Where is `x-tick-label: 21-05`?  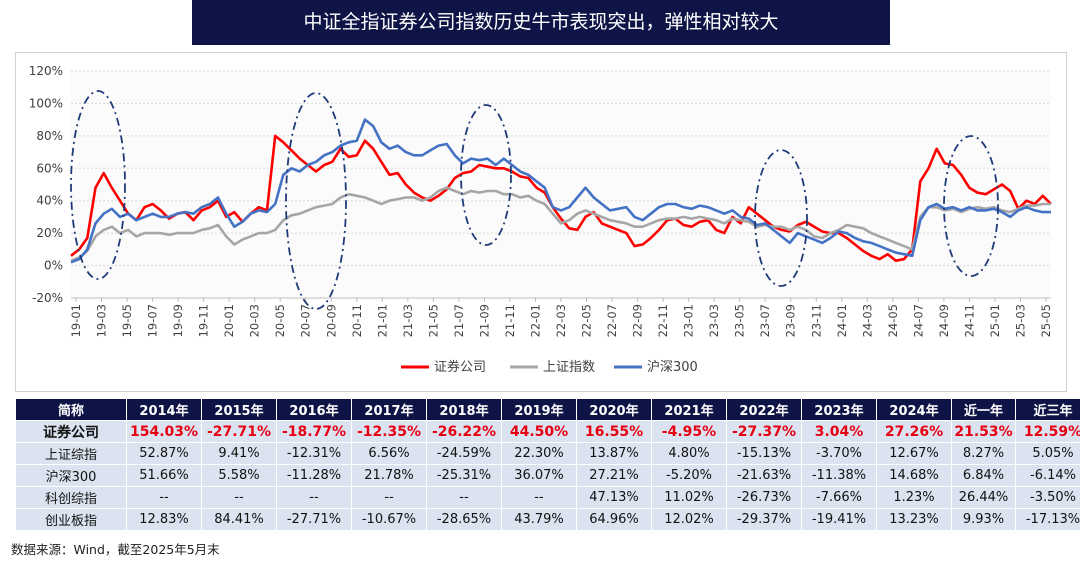
x-tick-label: 21-05 is located at coordinates (433, 320).